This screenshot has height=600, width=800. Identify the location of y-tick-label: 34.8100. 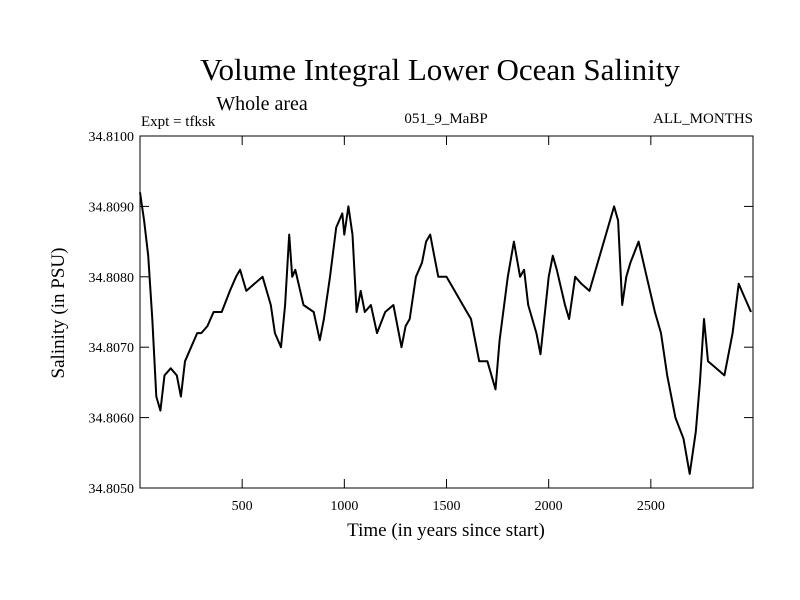
(112, 137).